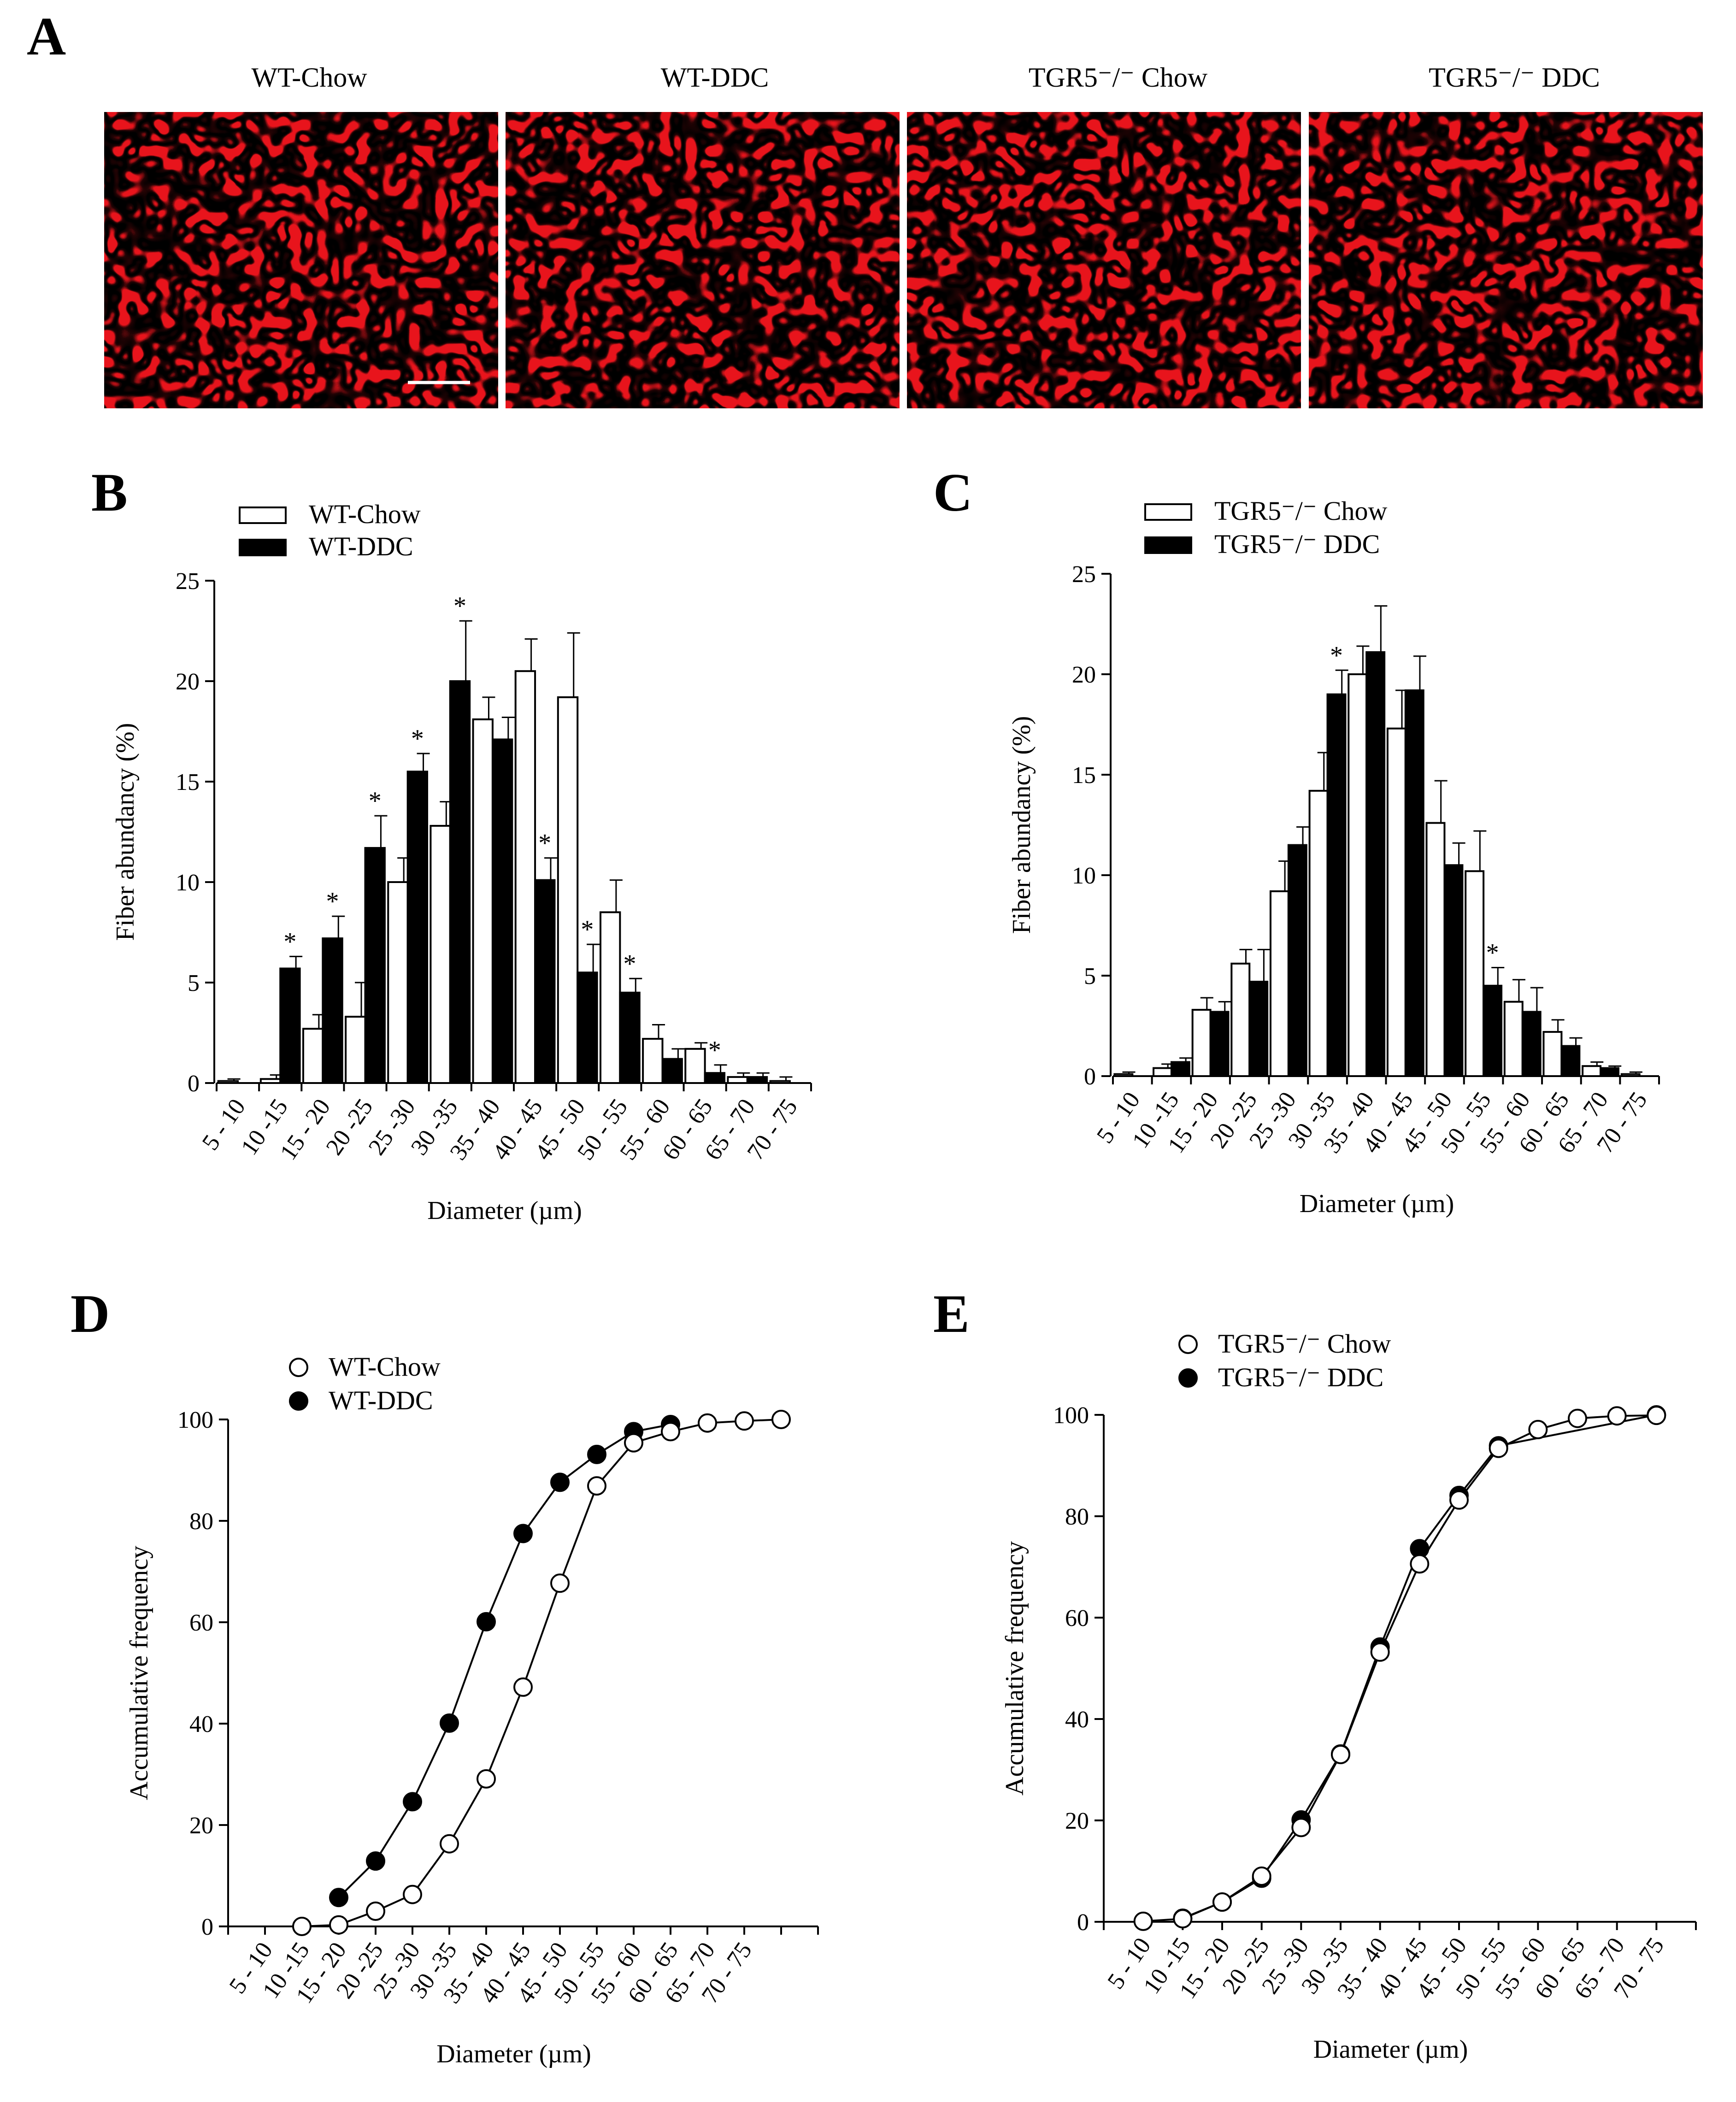  I want to click on y-axis-label: Fiber abundancy (%), so click(126, 832).